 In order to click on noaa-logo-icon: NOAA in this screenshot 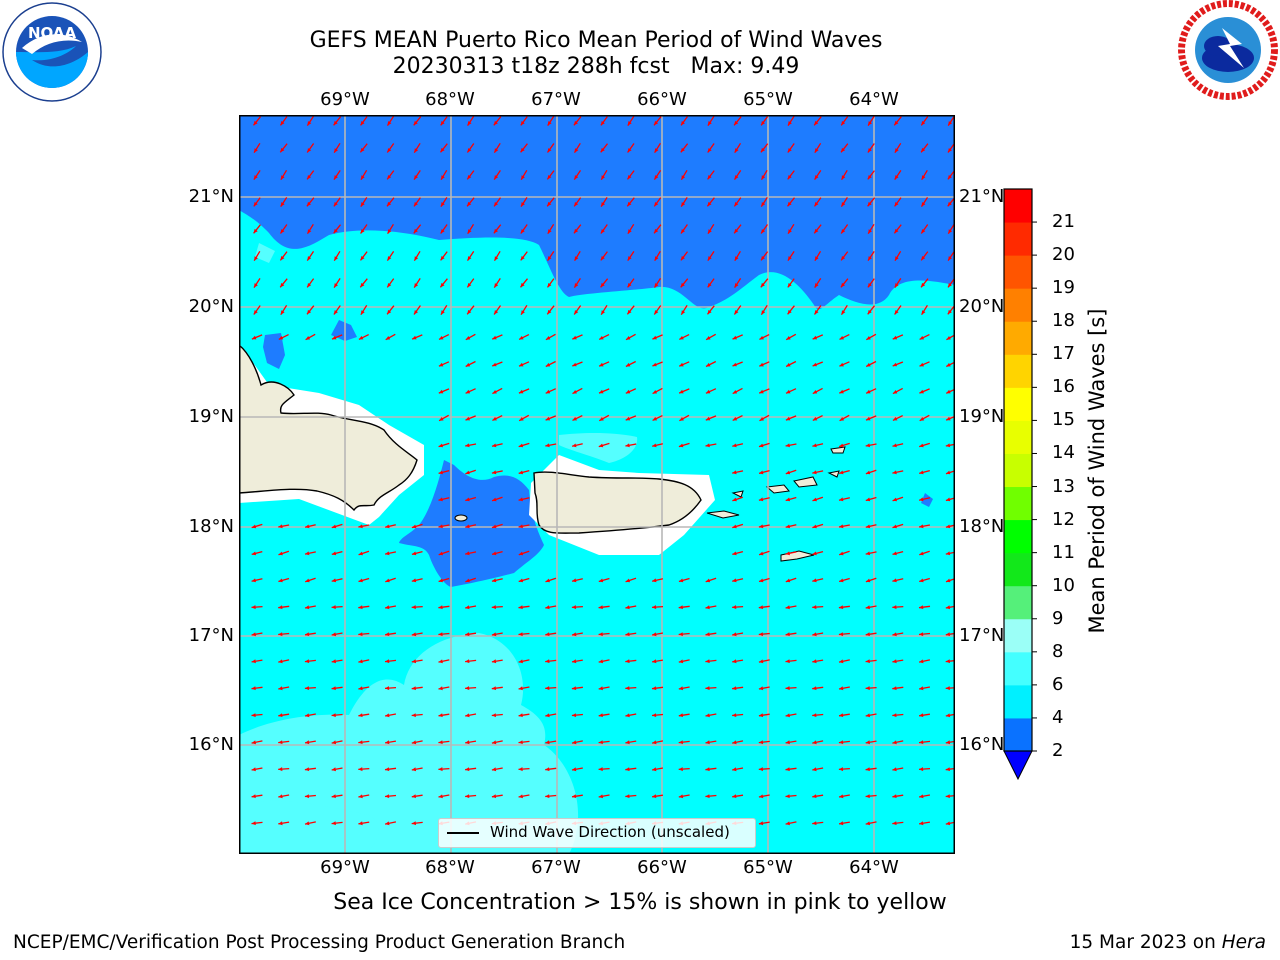, I will do `click(52, 52)`.